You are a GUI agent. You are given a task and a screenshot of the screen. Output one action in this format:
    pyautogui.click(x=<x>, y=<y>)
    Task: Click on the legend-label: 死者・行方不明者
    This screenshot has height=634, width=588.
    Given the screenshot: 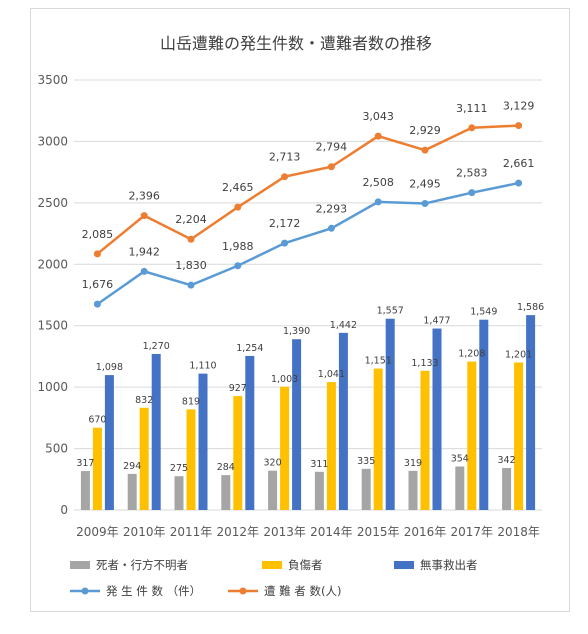 What is the action you would take?
    pyautogui.click(x=142, y=565)
    